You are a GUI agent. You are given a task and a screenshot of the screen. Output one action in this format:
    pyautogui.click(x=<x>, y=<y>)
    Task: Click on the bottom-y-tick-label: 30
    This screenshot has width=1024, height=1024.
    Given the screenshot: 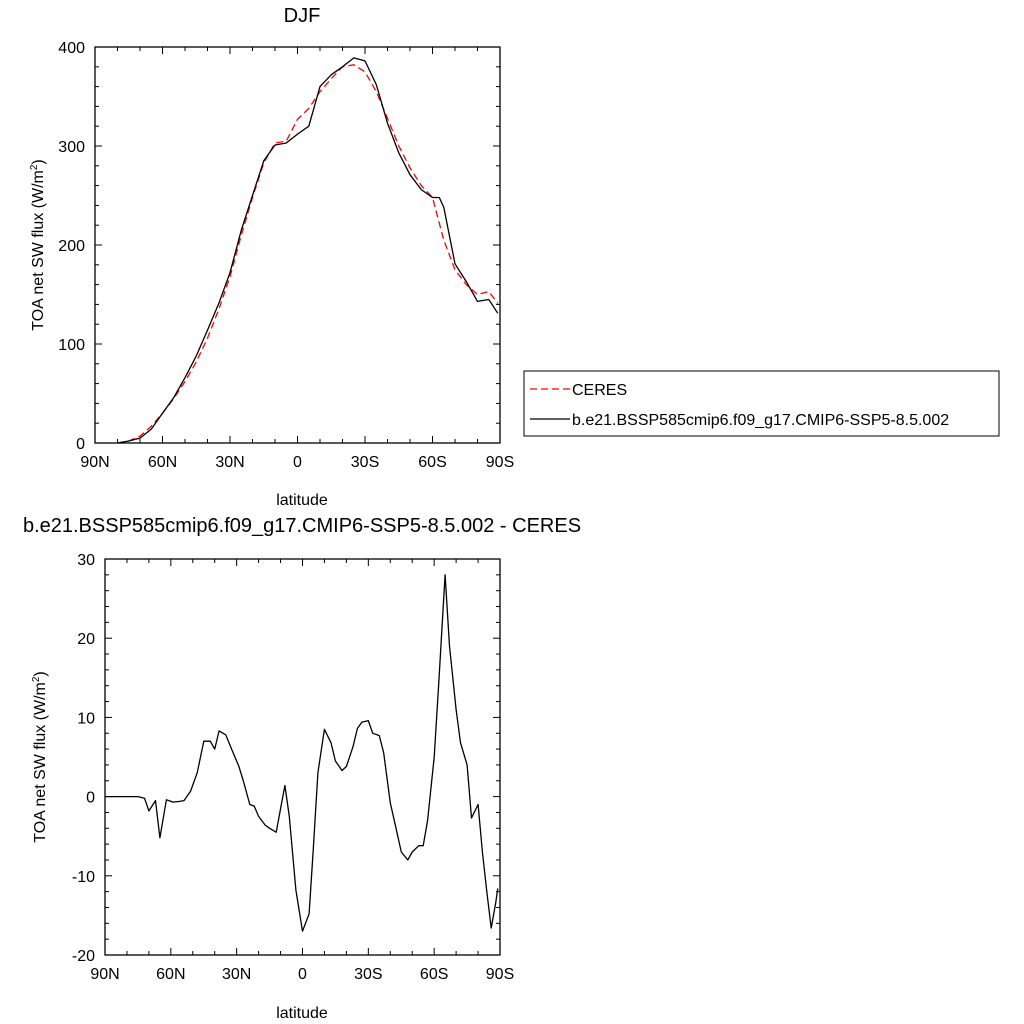 What is the action you would take?
    pyautogui.click(x=86, y=560)
    